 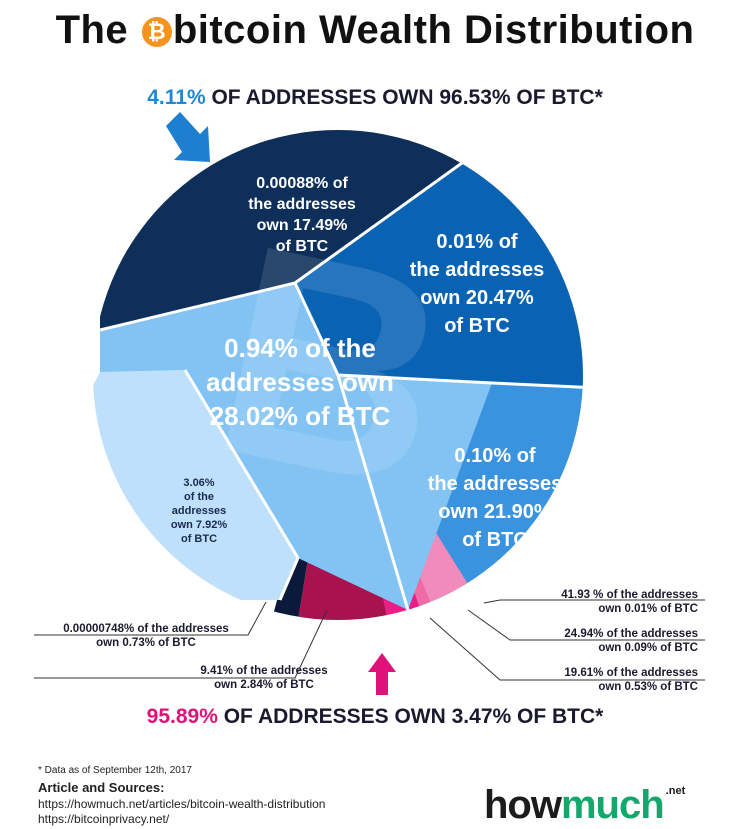 What do you see at coordinates (101, 787) in the screenshot?
I see `sources-heading: Article and Sources:` at bounding box center [101, 787].